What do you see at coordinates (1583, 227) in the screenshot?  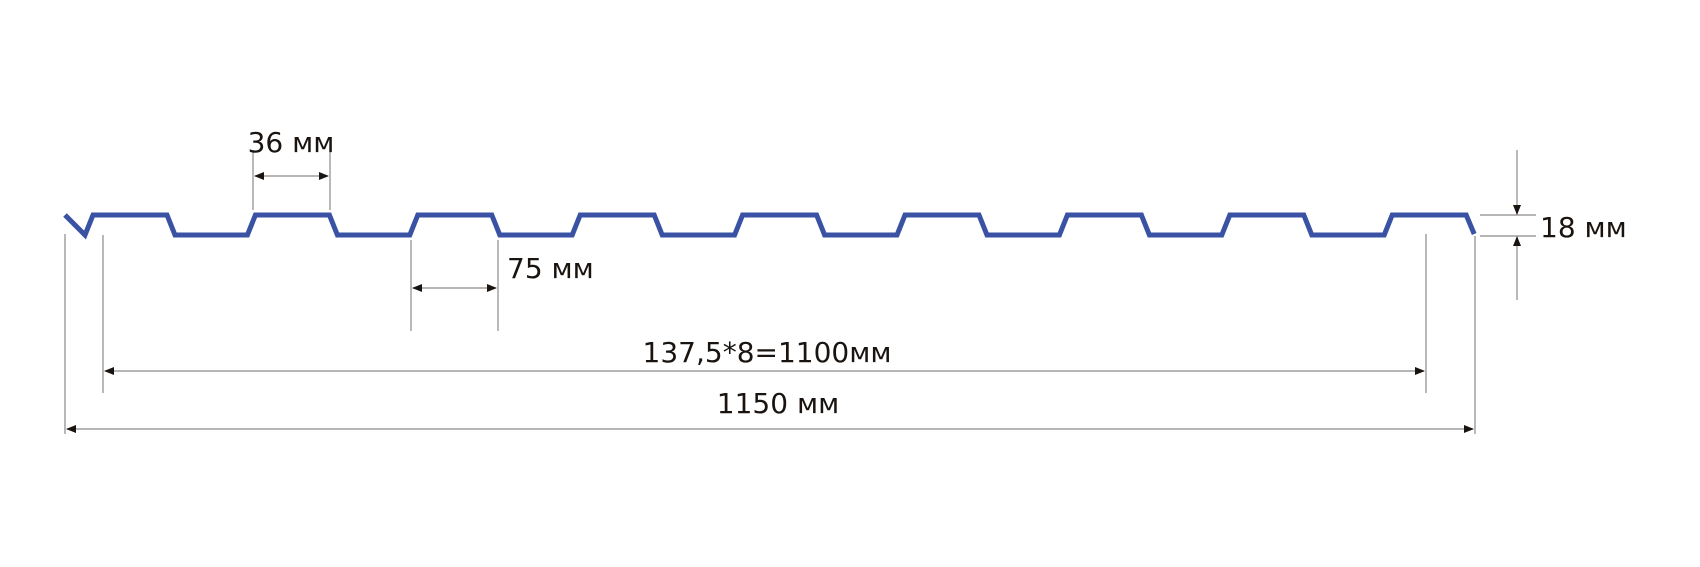 I see `height-label: 18 мм` at bounding box center [1583, 227].